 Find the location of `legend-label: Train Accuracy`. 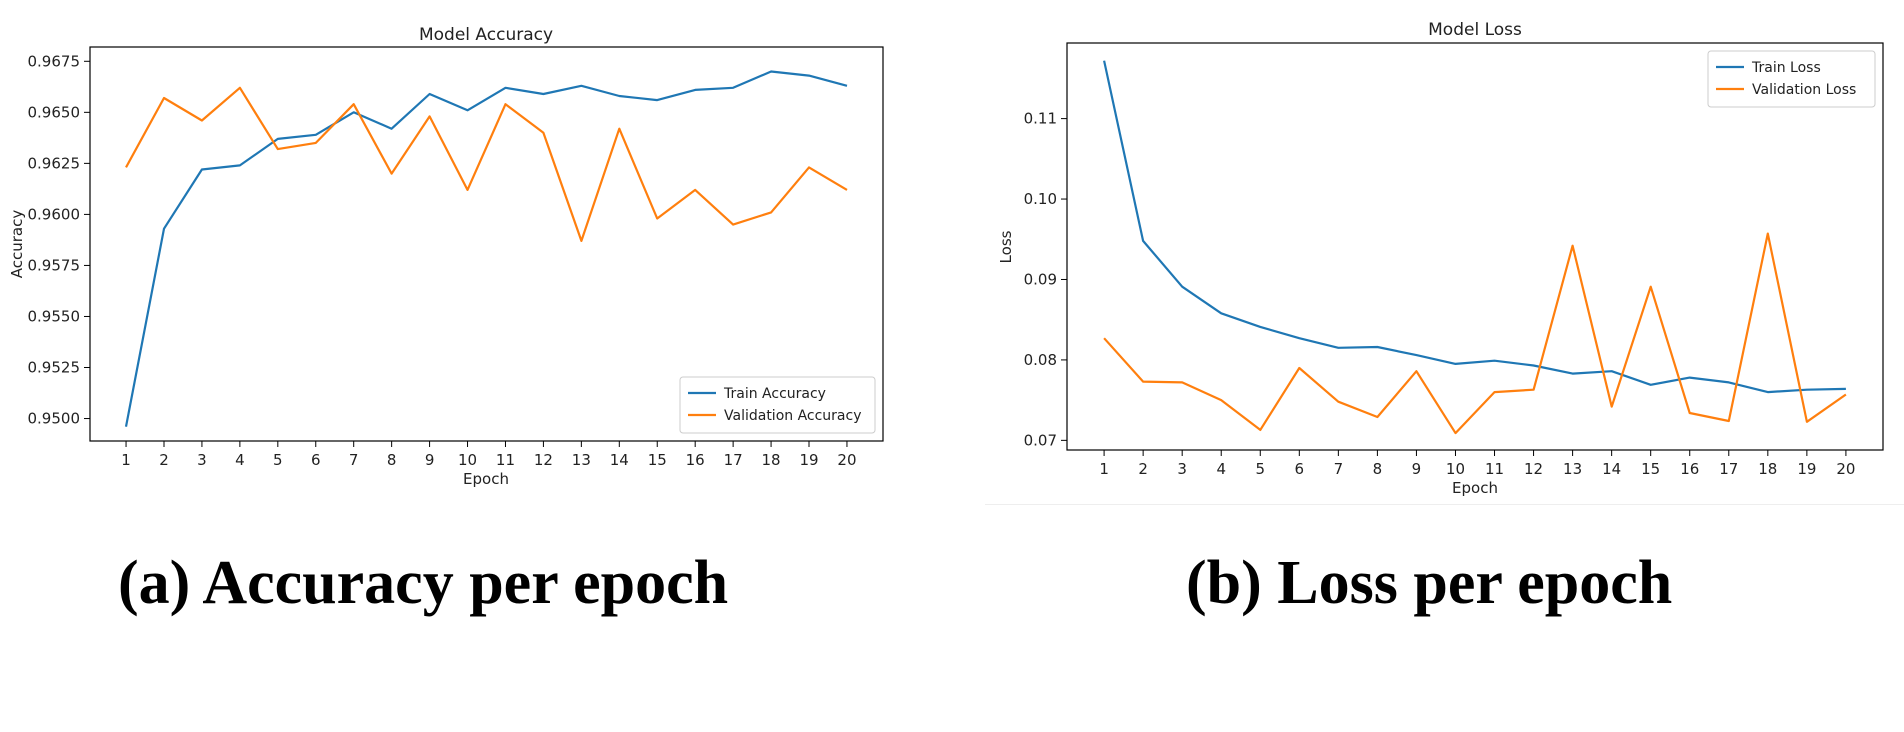

legend-label: Train Accuracy is located at coordinates (774, 394).